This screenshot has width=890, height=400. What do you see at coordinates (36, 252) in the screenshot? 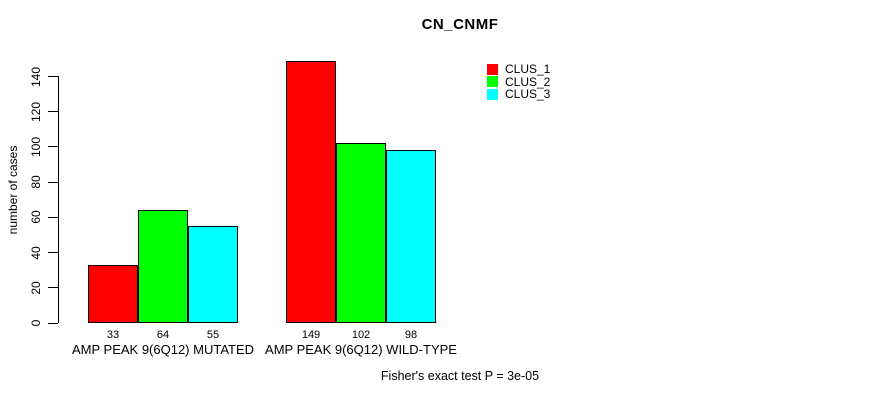
I see `y-axis-tick-label: 40` at bounding box center [36, 252].